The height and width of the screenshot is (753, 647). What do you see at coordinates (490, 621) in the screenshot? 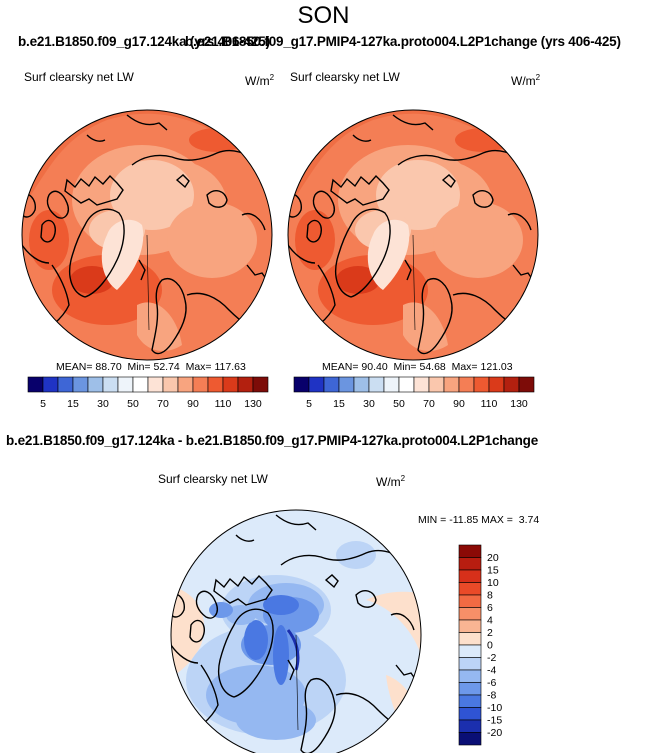
I see `colorbar-diff-tick-label: 4` at bounding box center [490, 621].